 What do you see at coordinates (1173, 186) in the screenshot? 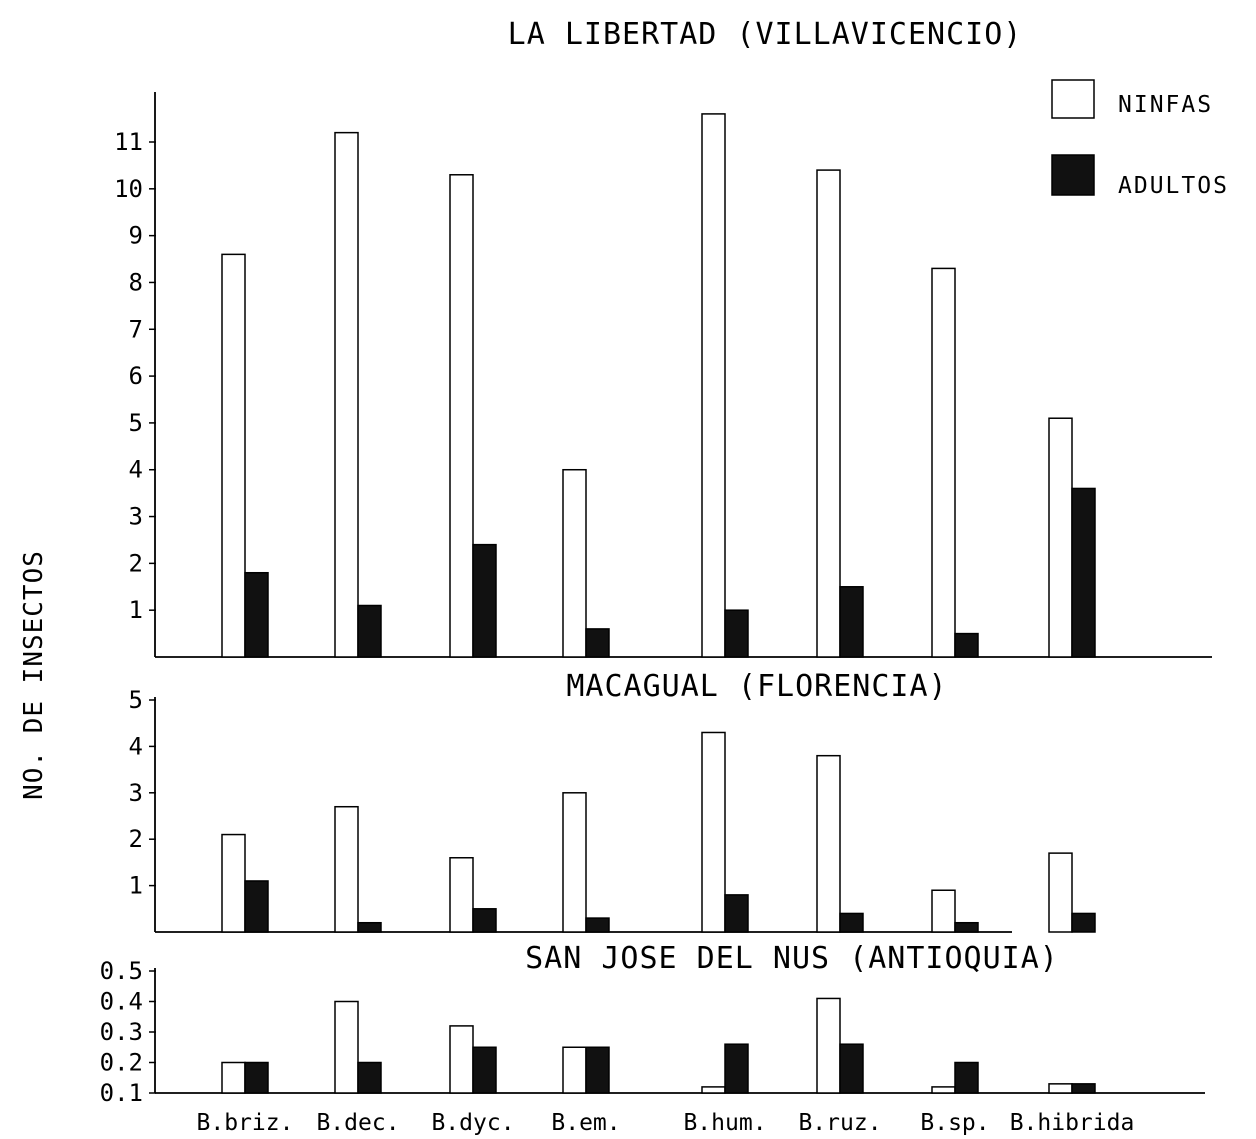
I see `legend-label-adultos: ADULTOS` at bounding box center [1173, 186].